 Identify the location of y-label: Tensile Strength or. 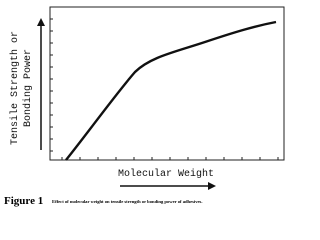
(15, 88).